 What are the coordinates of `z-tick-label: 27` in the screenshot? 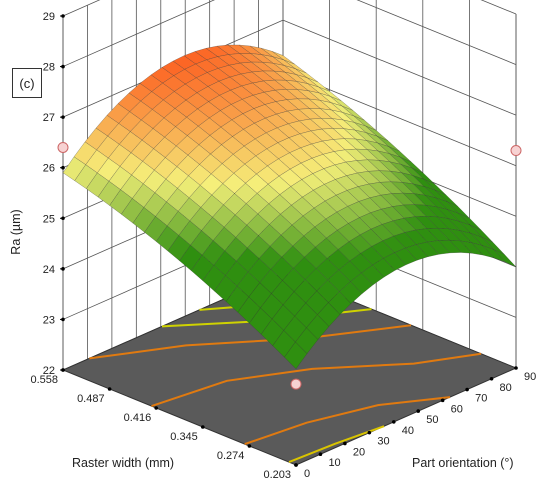 It's located at (49, 118).